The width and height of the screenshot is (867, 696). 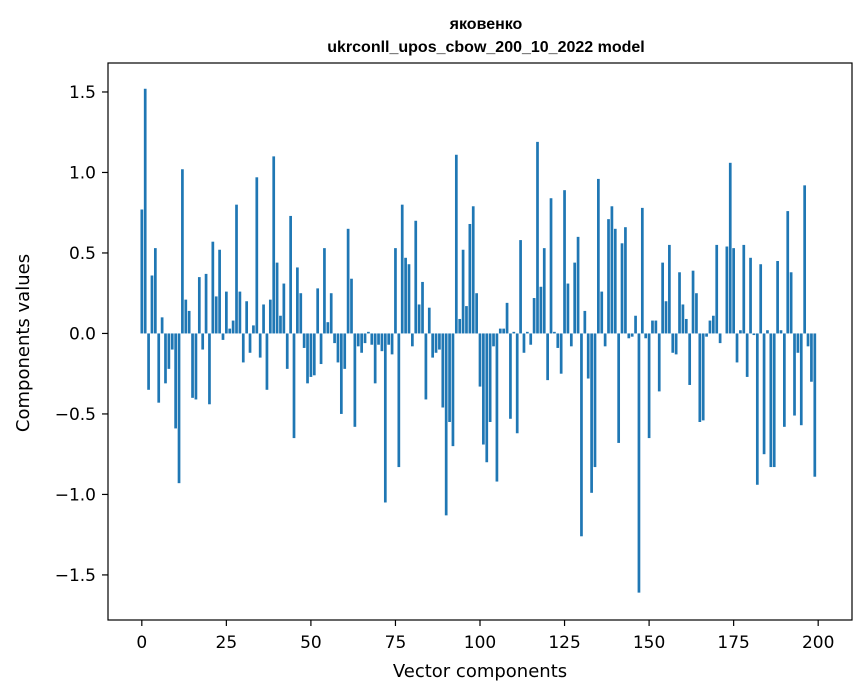 What do you see at coordinates (227, 643) in the screenshot?
I see `x-tick-label: 25` at bounding box center [227, 643].